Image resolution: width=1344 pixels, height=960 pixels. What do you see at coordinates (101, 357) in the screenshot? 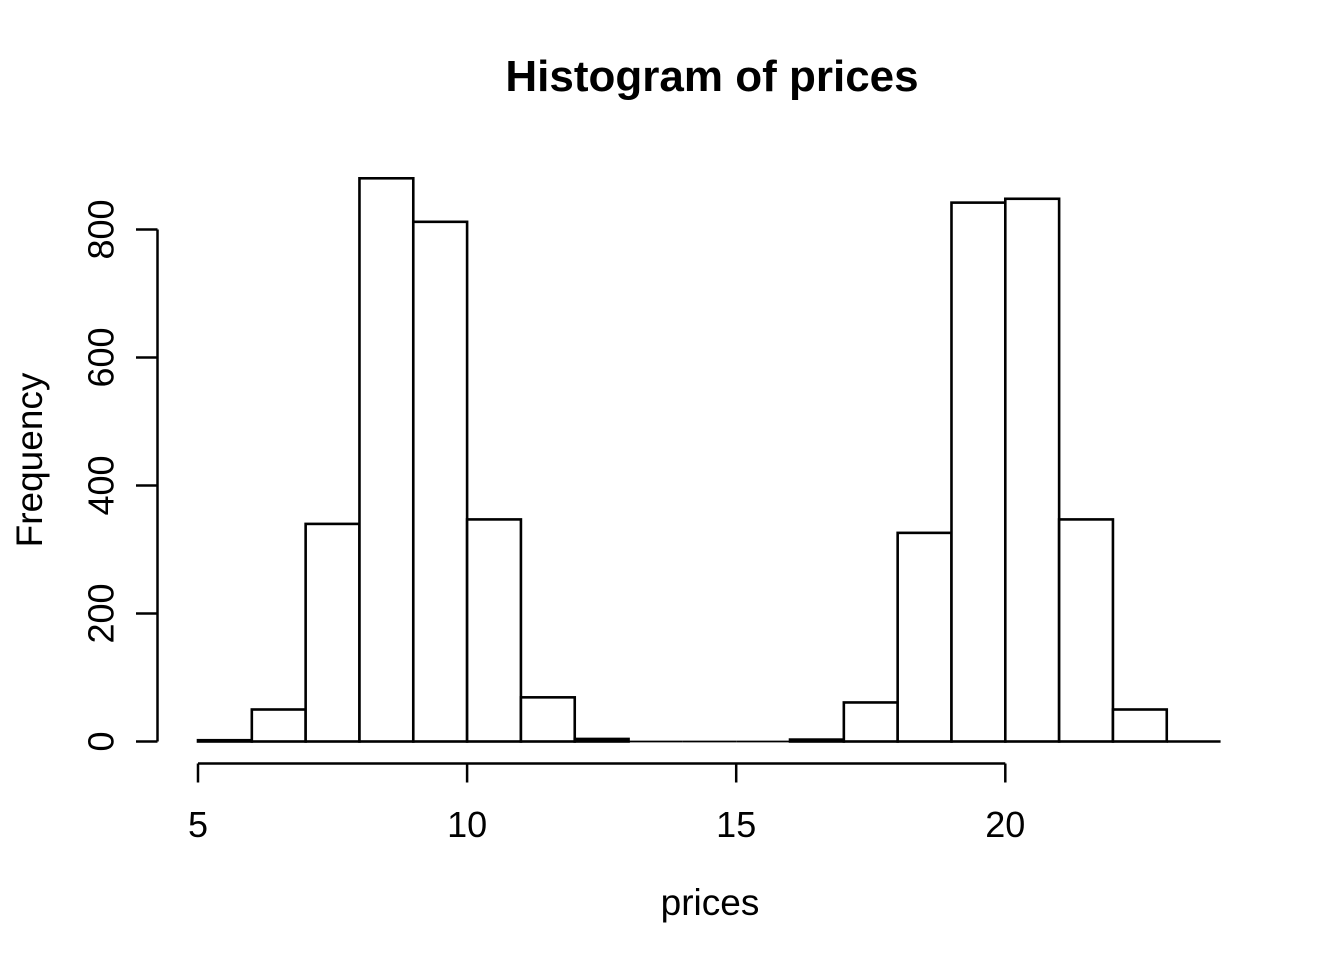
I see `y-tick-label: 600` at bounding box center [101, 357].